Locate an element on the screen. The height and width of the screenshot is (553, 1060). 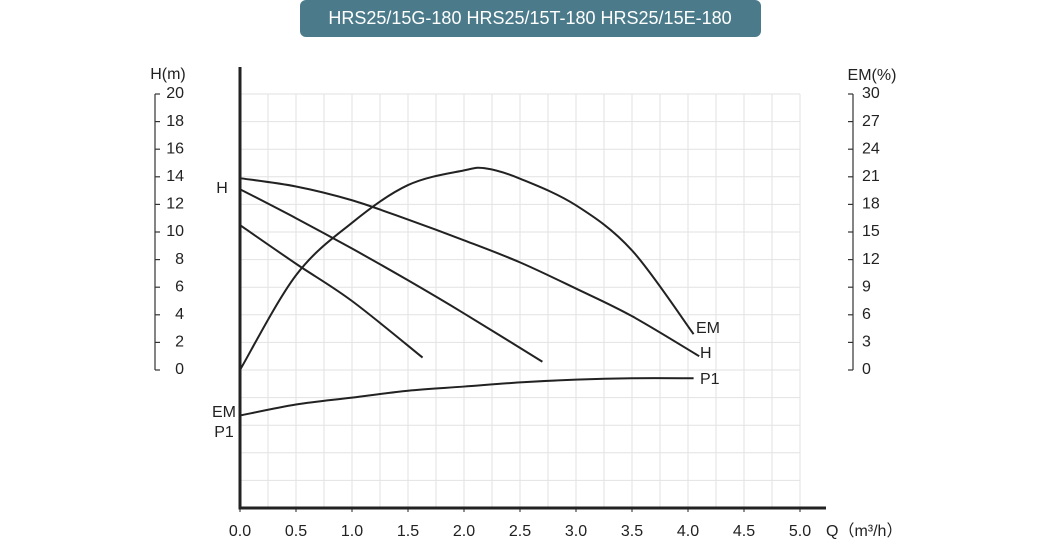
y-tick-label: 18 is located at coordinates (175, 121).